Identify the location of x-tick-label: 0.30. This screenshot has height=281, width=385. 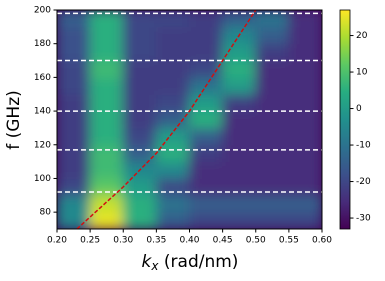
(123, 241).